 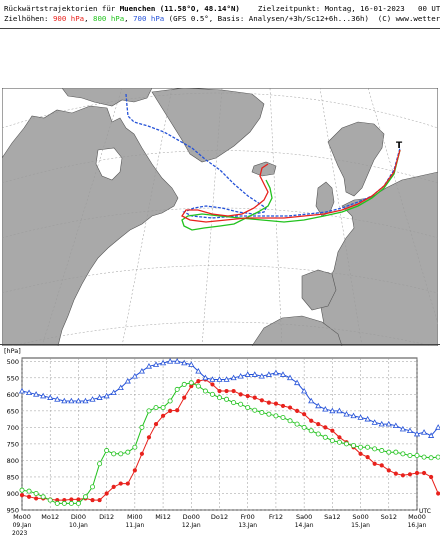 I want to click on canada-islands, so click(x=107, y=97).